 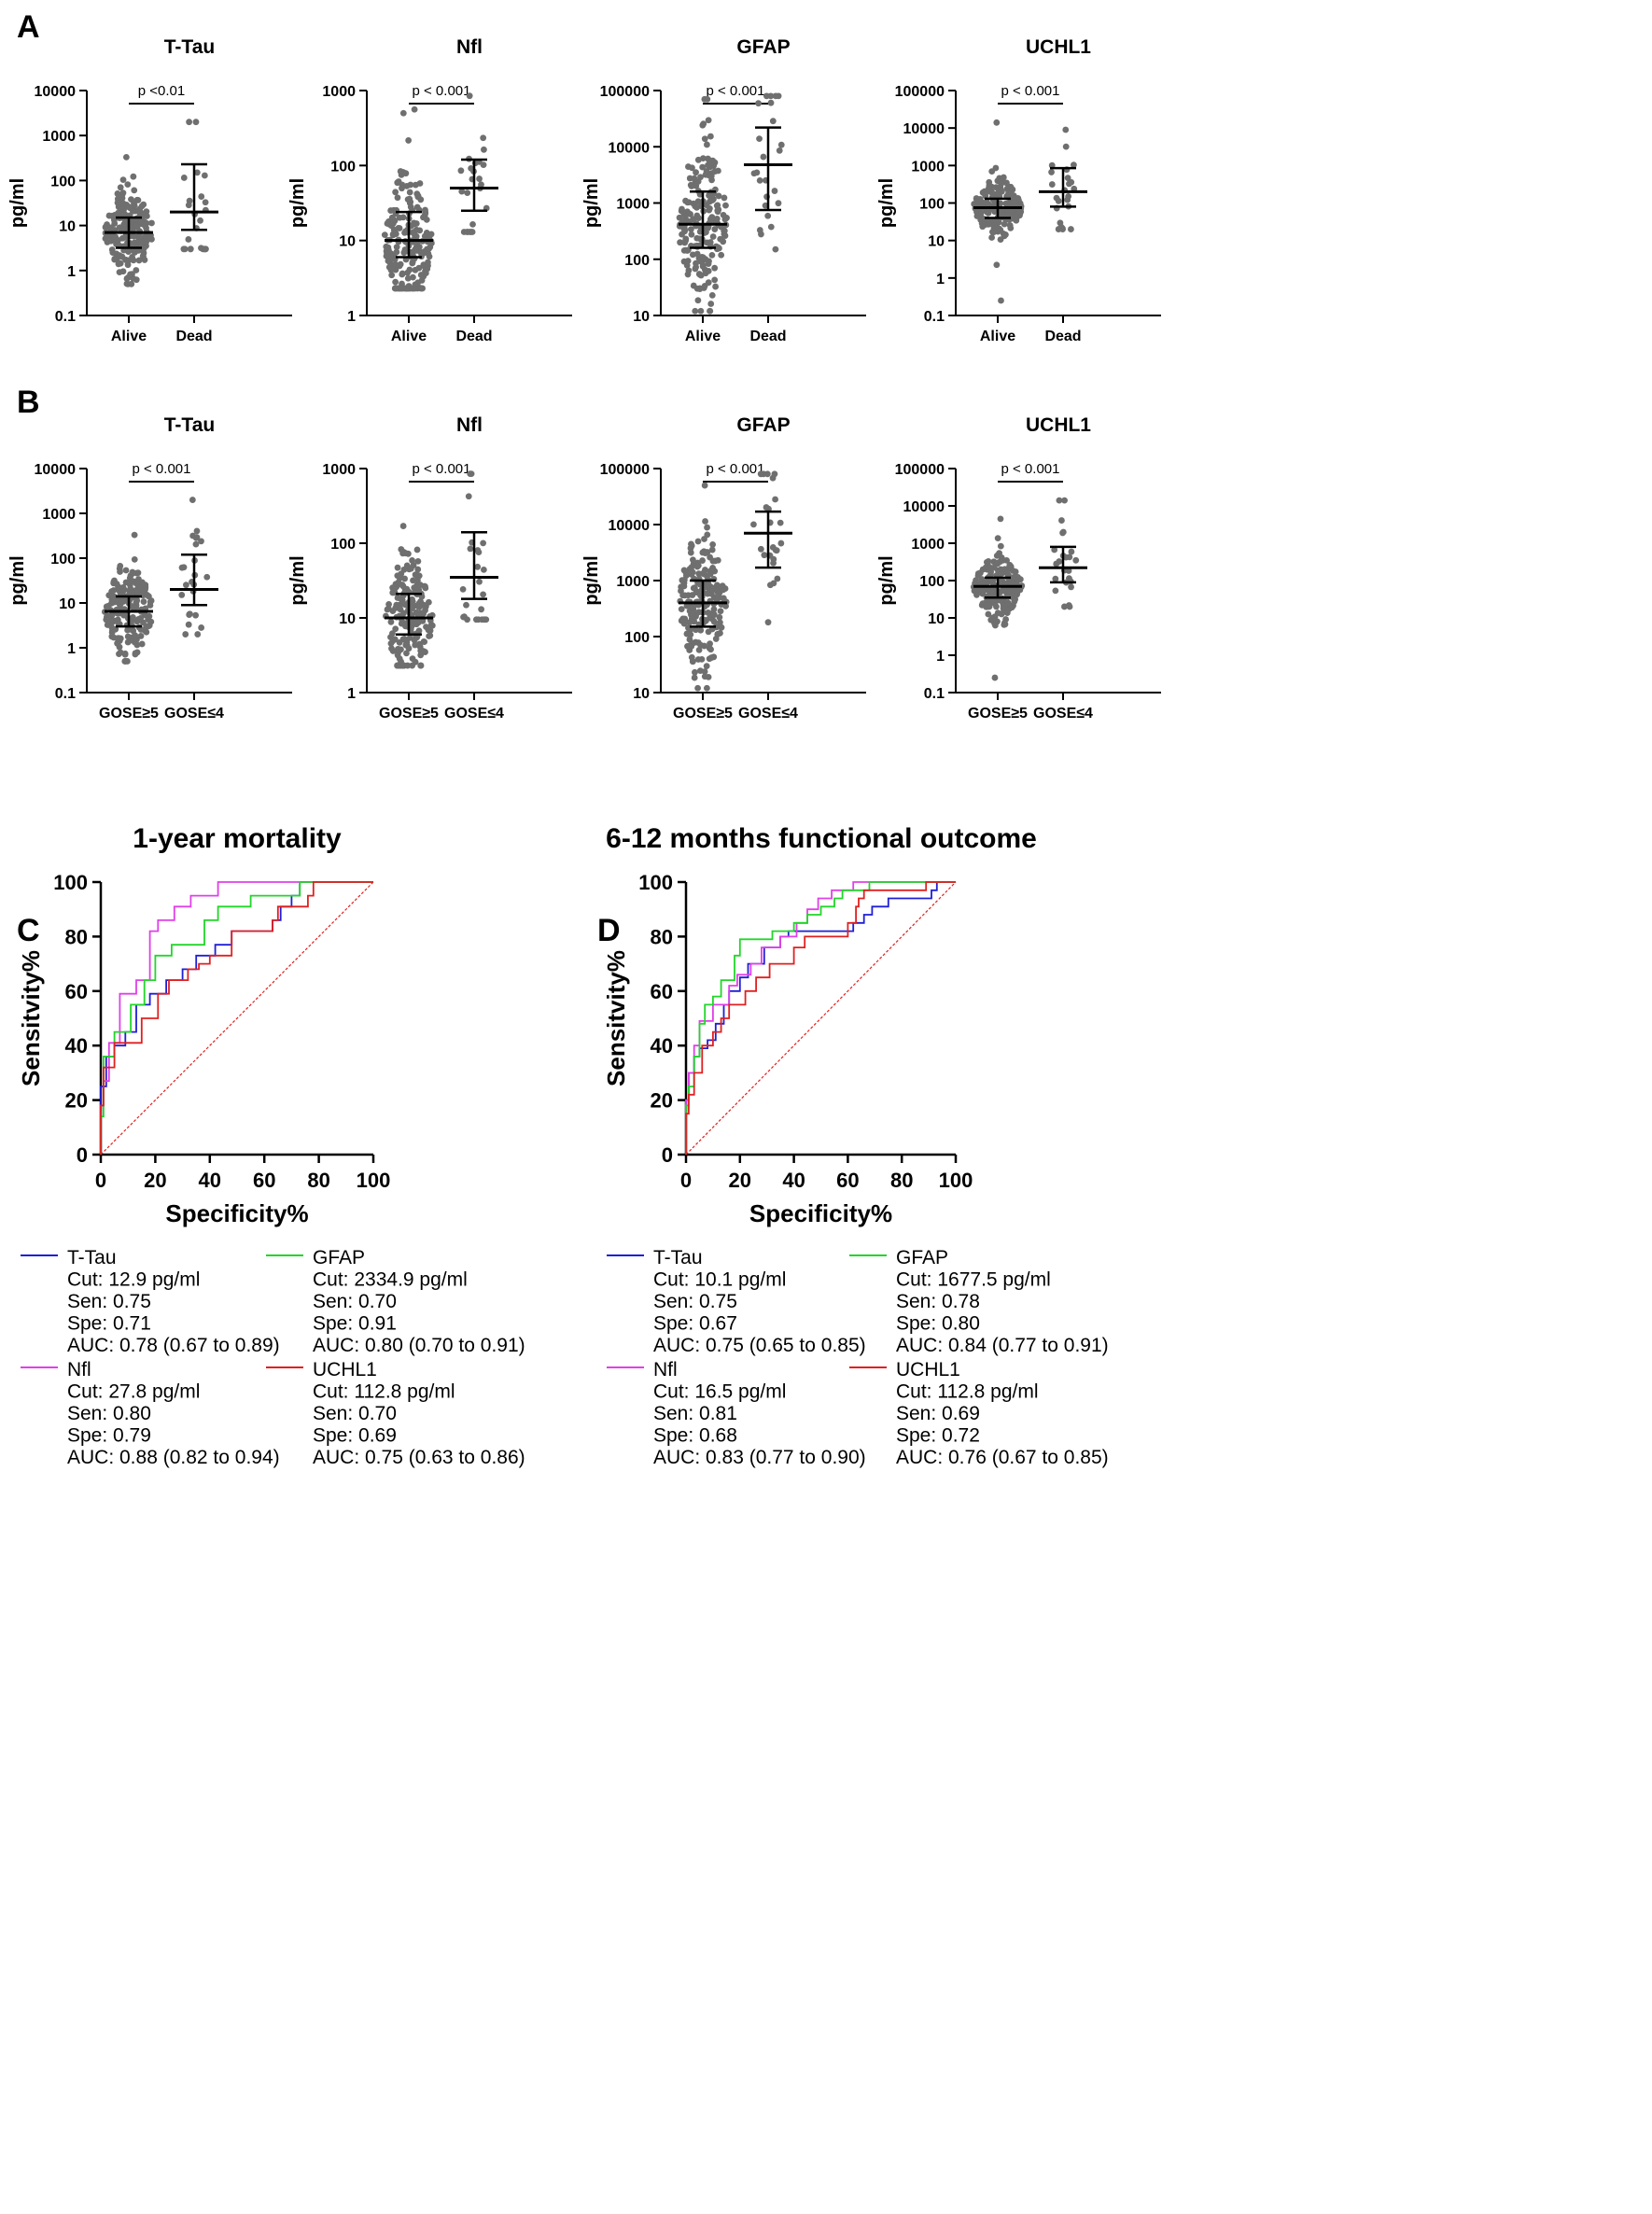 I want to click on x-tick-label: 80, so click(x=901, y=1180).